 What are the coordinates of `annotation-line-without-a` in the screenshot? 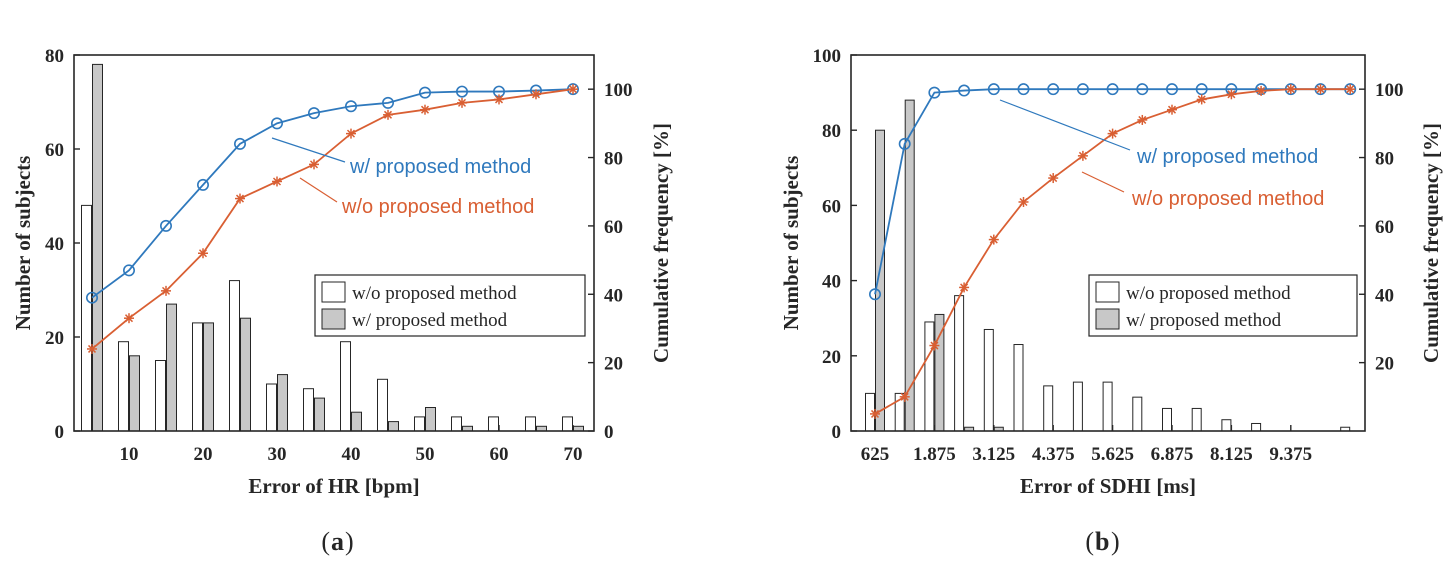 It's located at (318, 190).